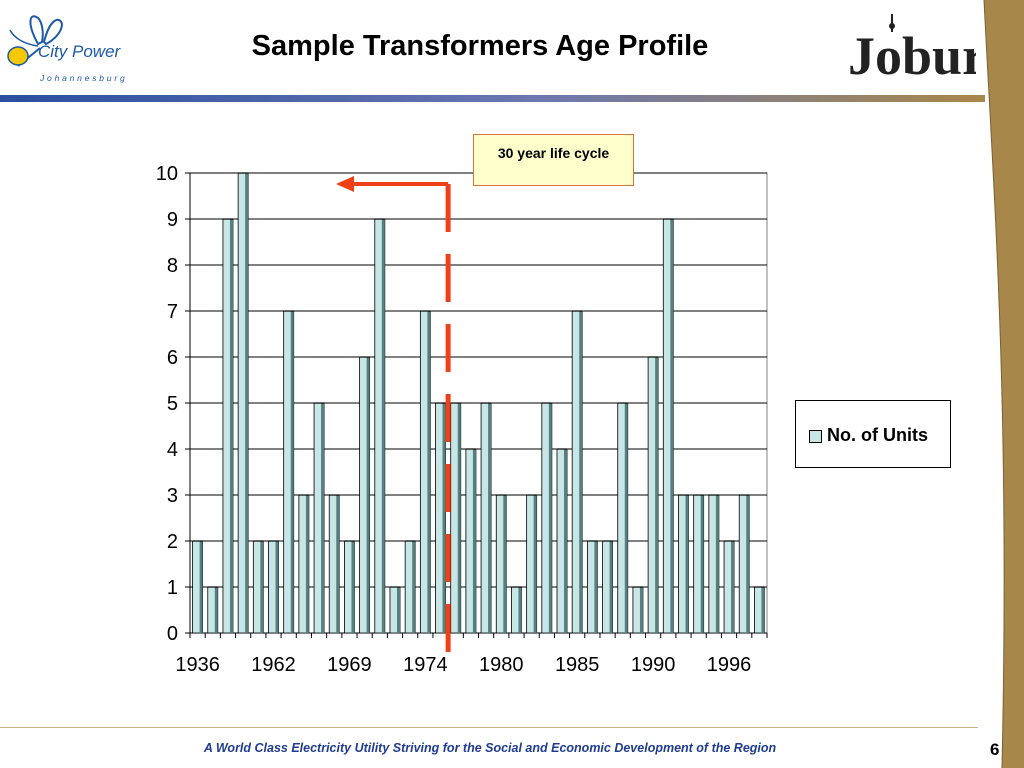 This screenshot has height=768, width=1024. I want to click on x-tick-label: 1974, so click(425, 665).